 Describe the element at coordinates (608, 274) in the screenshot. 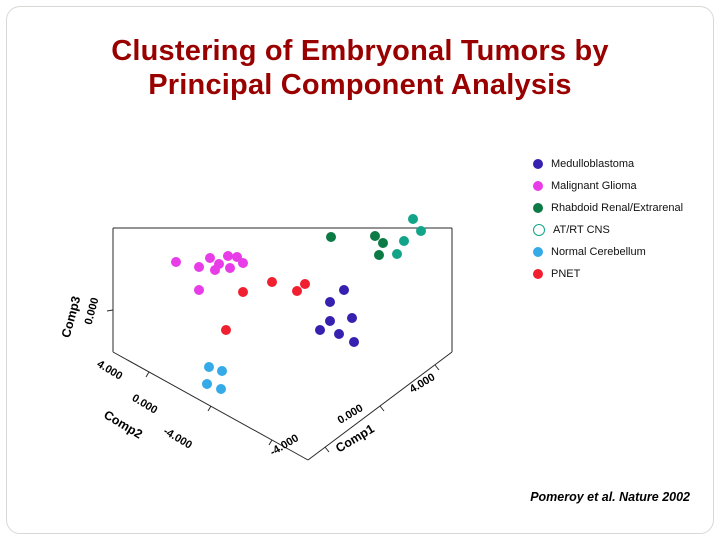

I see `legend-item: PNET` at that location.